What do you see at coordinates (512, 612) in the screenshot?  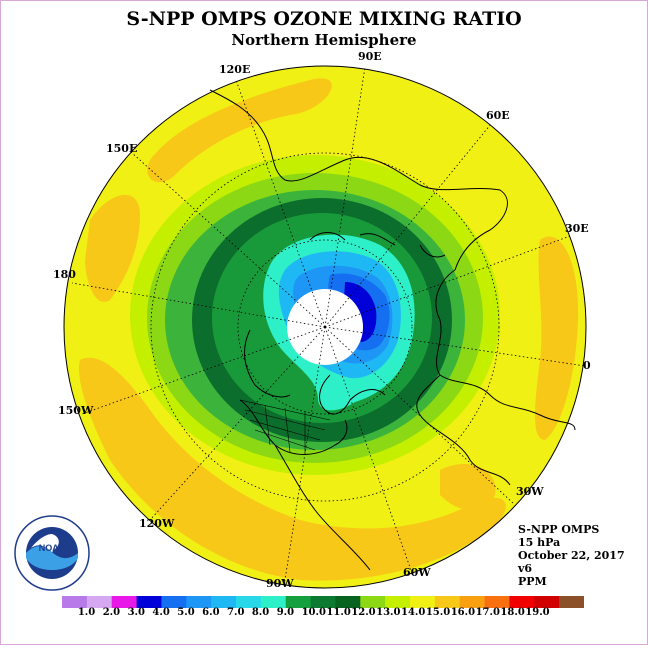 I see `colorbar-tick-label: 18.0` at bounding box center [512, 612].